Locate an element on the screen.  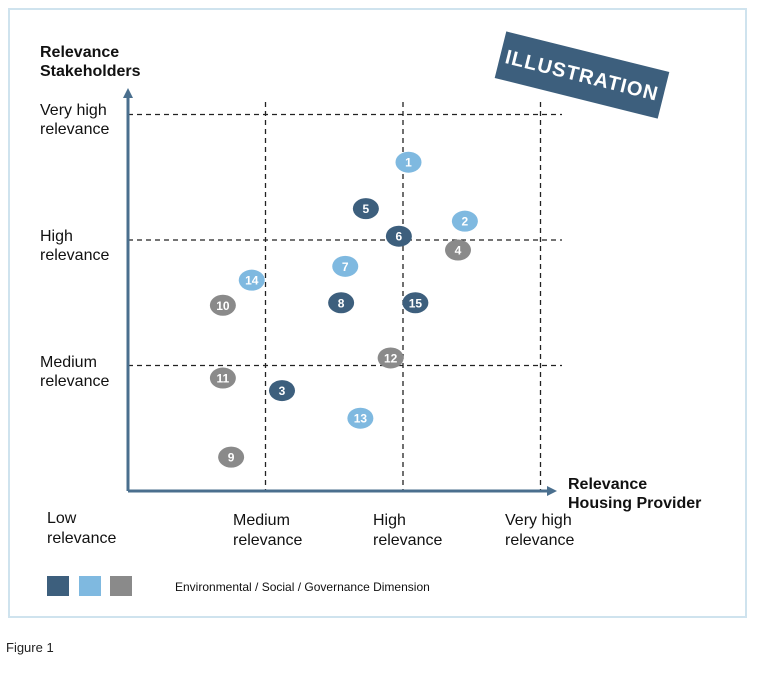
point-label: 10 is located at coordinates (223, 306).